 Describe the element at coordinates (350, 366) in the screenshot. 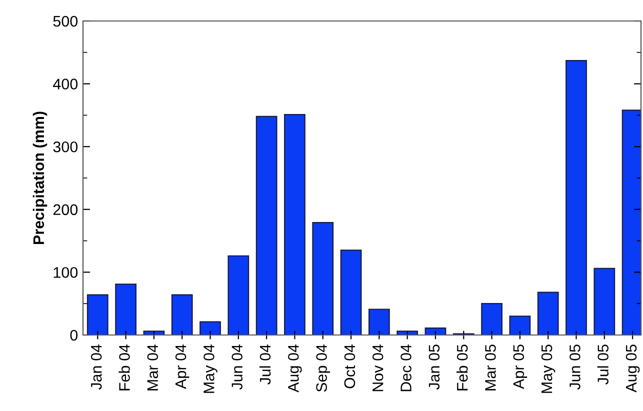

I see `x-tick-label: Oct 04` at that location.